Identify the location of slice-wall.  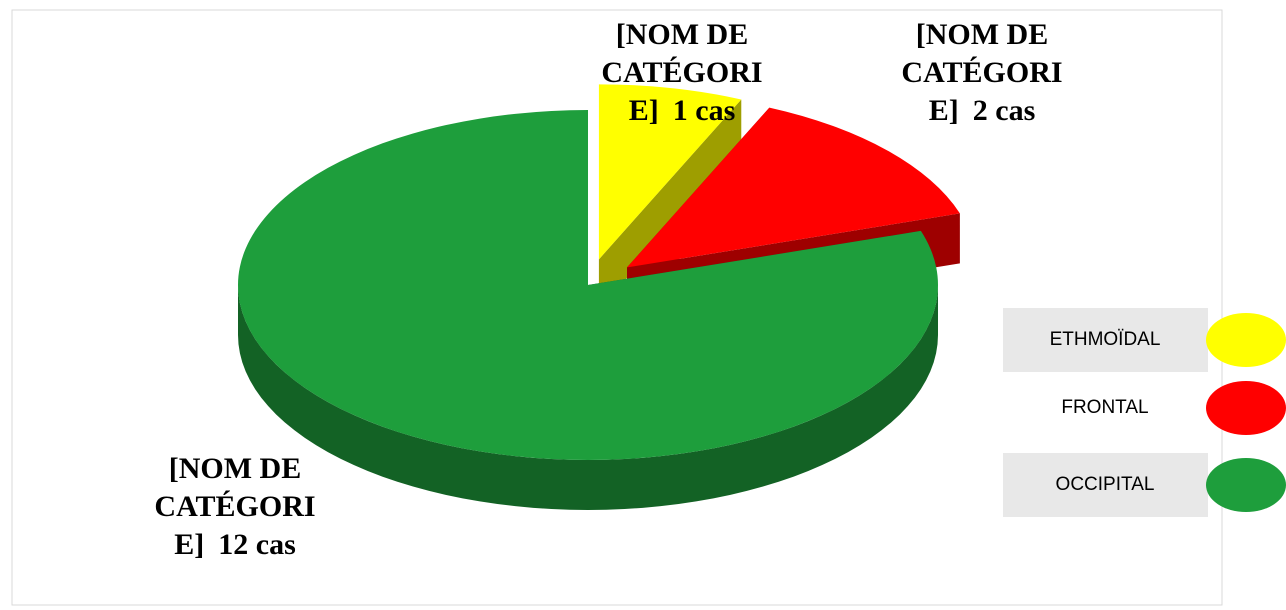
(670, 204).